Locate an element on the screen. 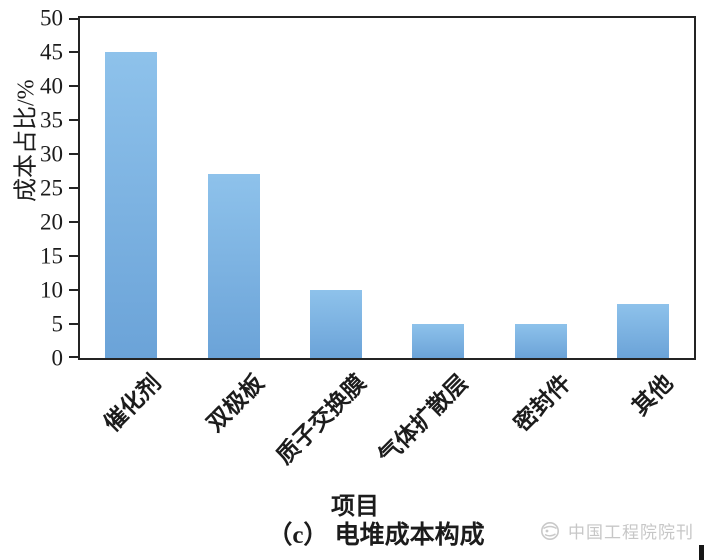 The width and height of the screenshot is (704, 560). y-tick-label: 50 is located at coordinates (51, 18).